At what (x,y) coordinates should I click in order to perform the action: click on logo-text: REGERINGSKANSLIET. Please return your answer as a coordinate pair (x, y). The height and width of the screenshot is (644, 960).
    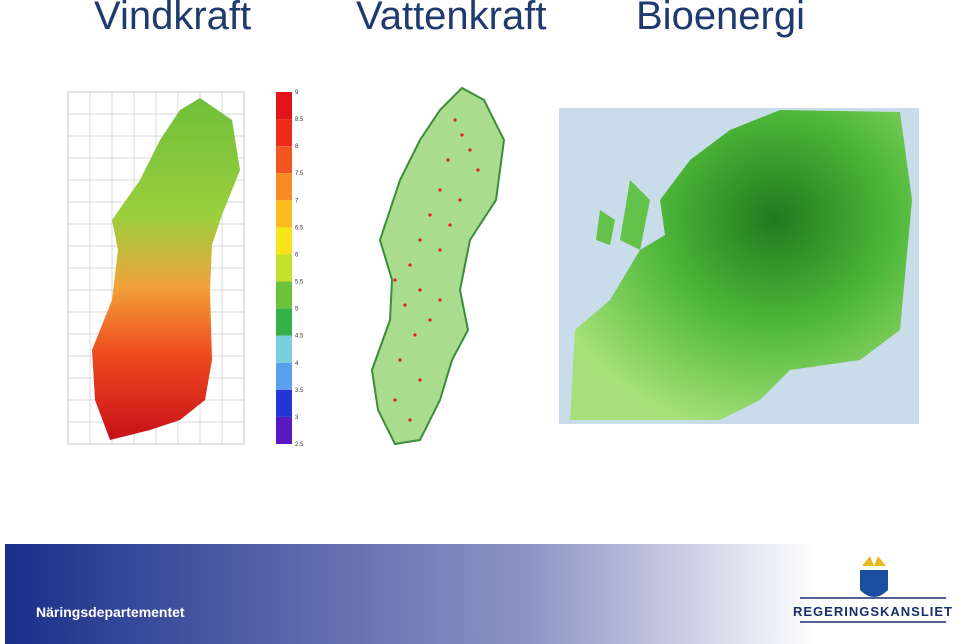
    Looking at the image, I should click on (873, 611).